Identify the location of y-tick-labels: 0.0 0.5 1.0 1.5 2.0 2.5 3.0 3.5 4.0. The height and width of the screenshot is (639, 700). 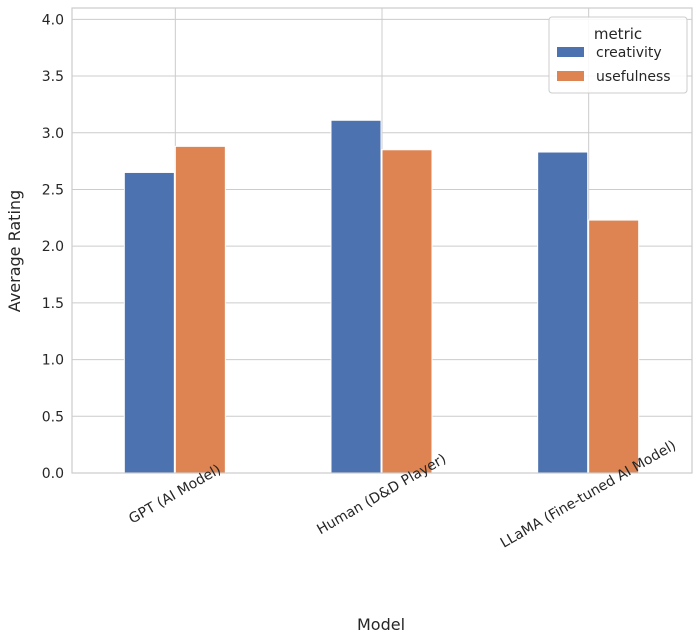
(53, 247).